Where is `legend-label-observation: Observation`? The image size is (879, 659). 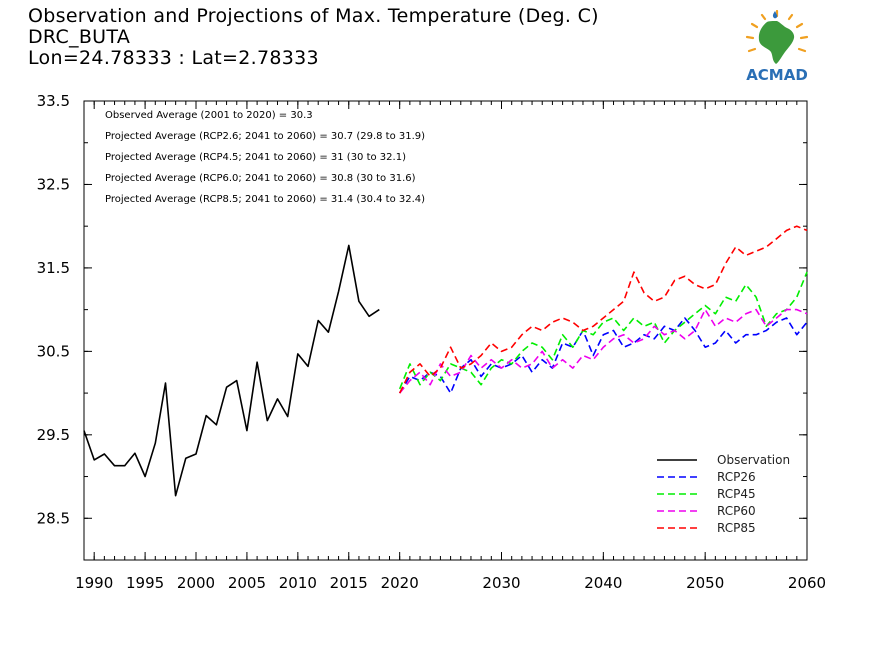
legend-label-observation: Observation is located at coordinates (753, 460).